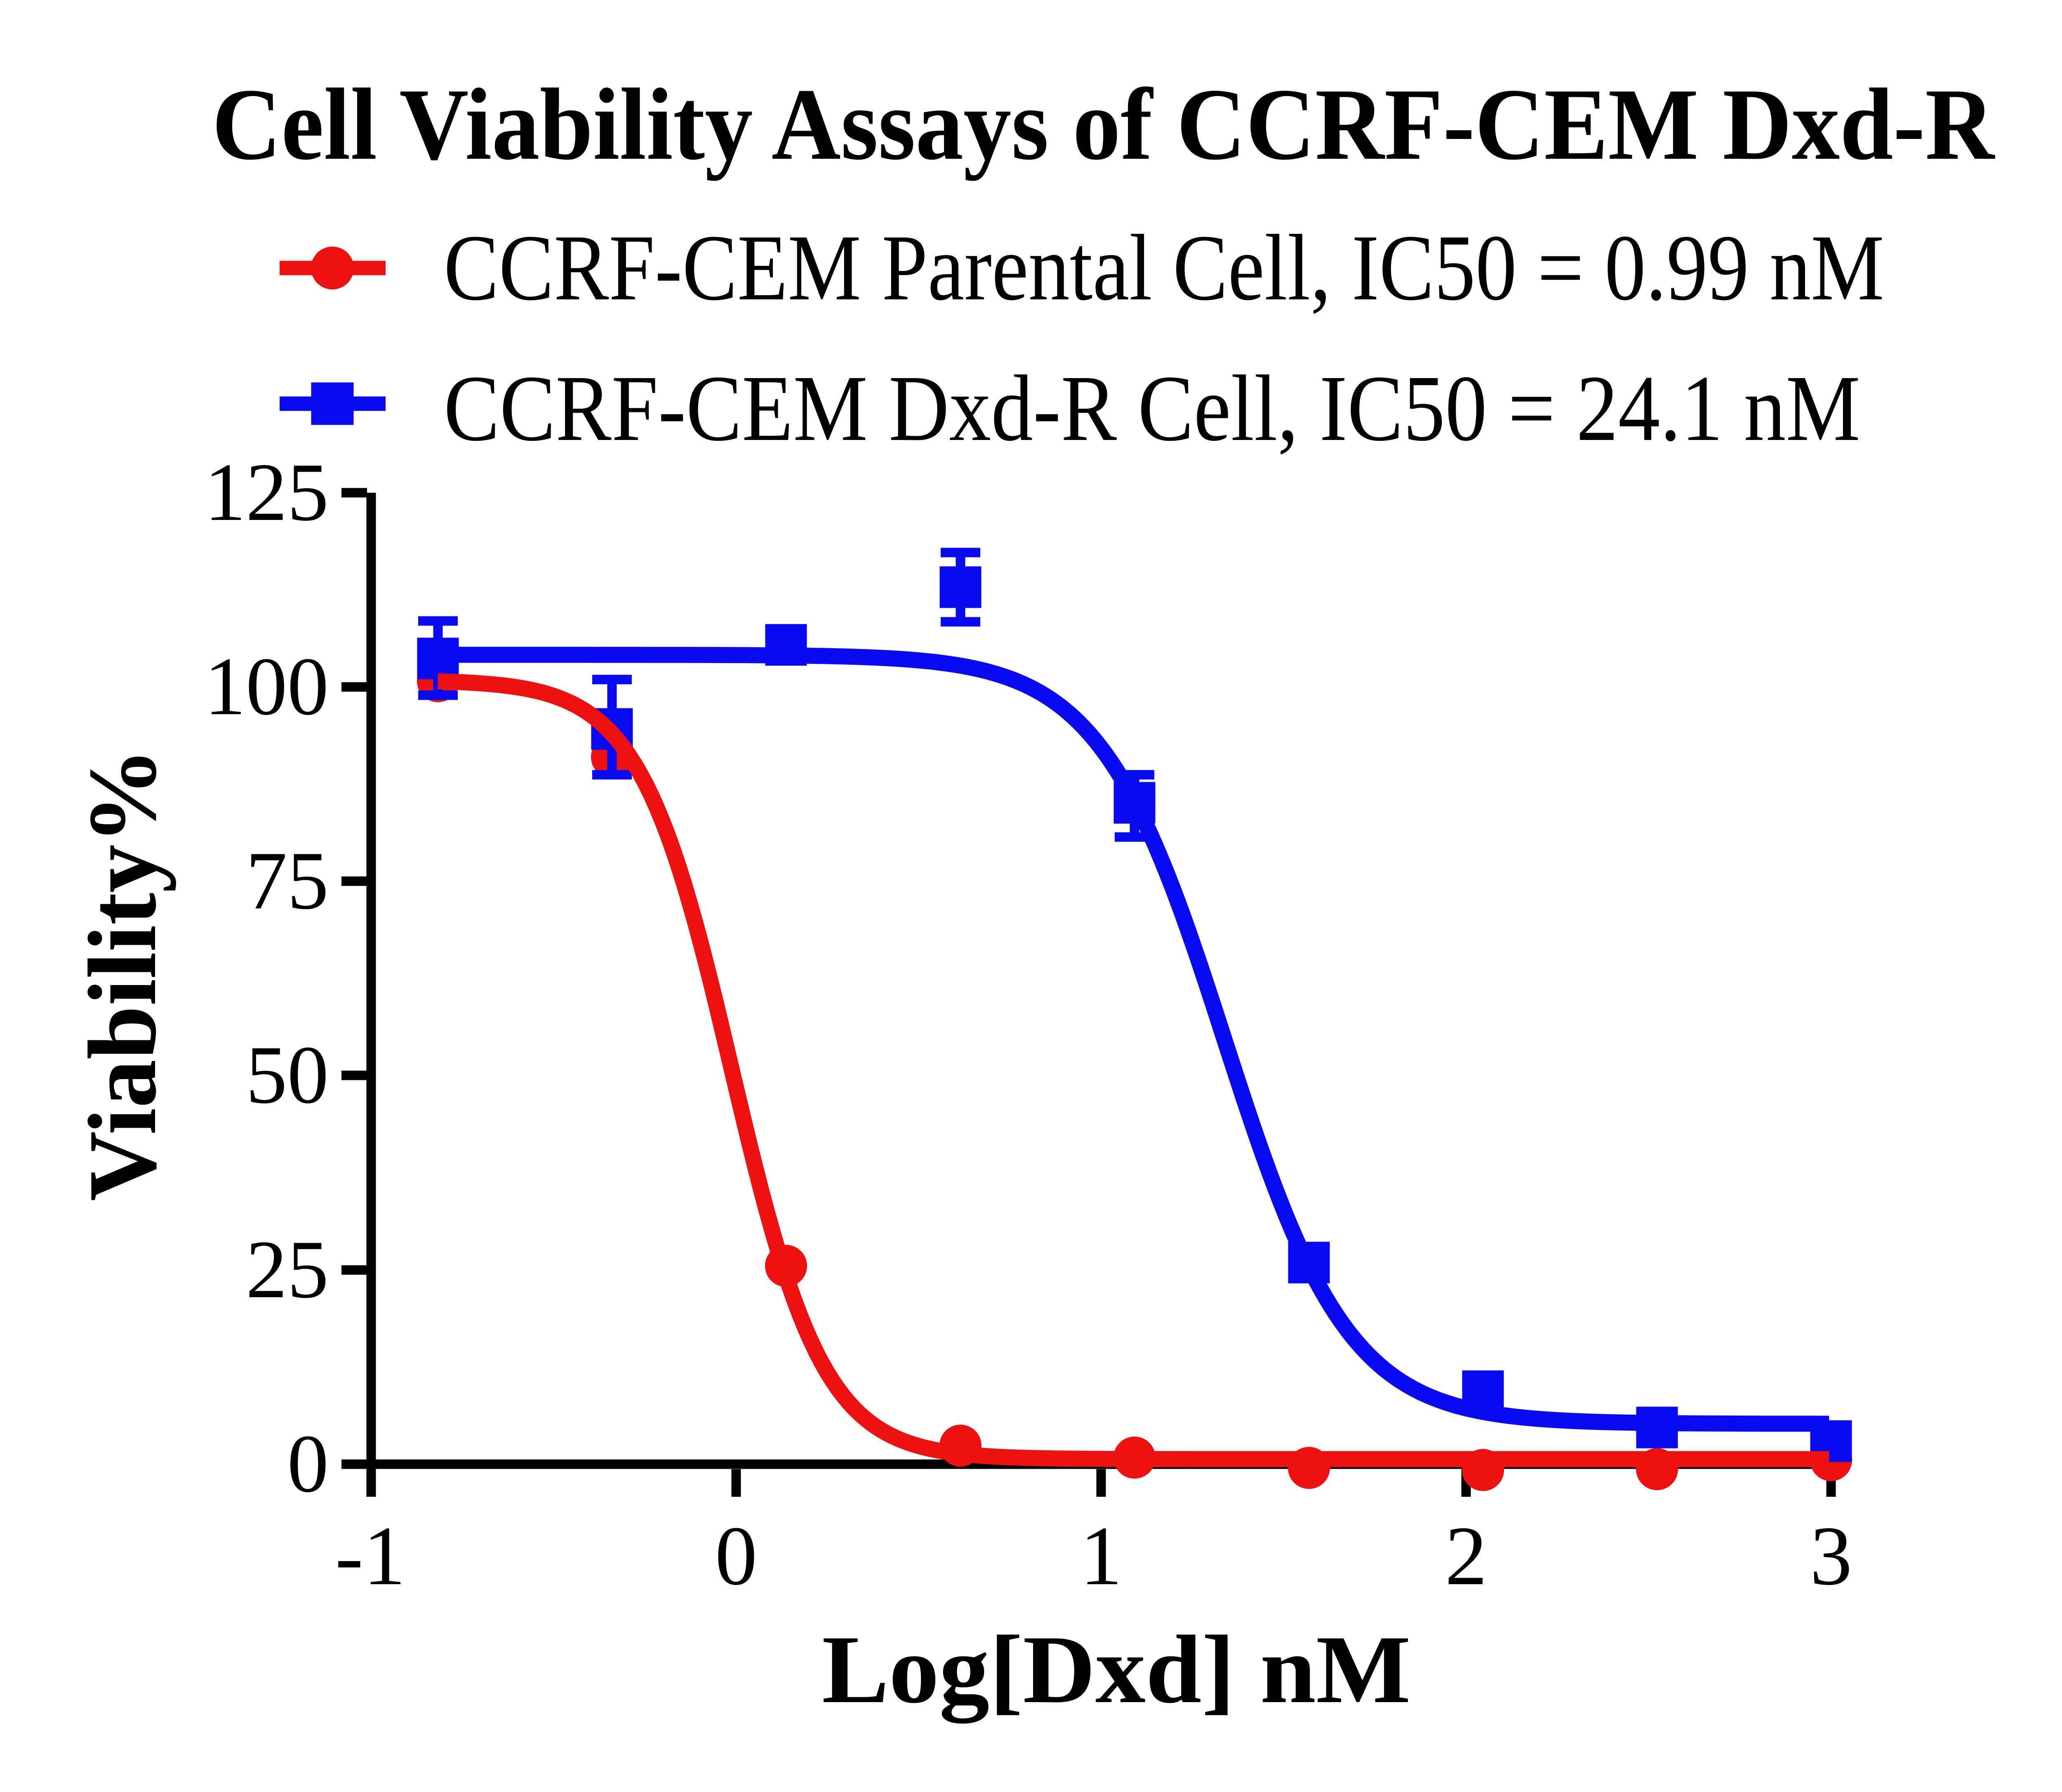 The image size is (2062, 1792). Describe the element at coordinates (1116, 1670) in the screenshot. I see `svg-text: Log[Dxd] nM` at that location.